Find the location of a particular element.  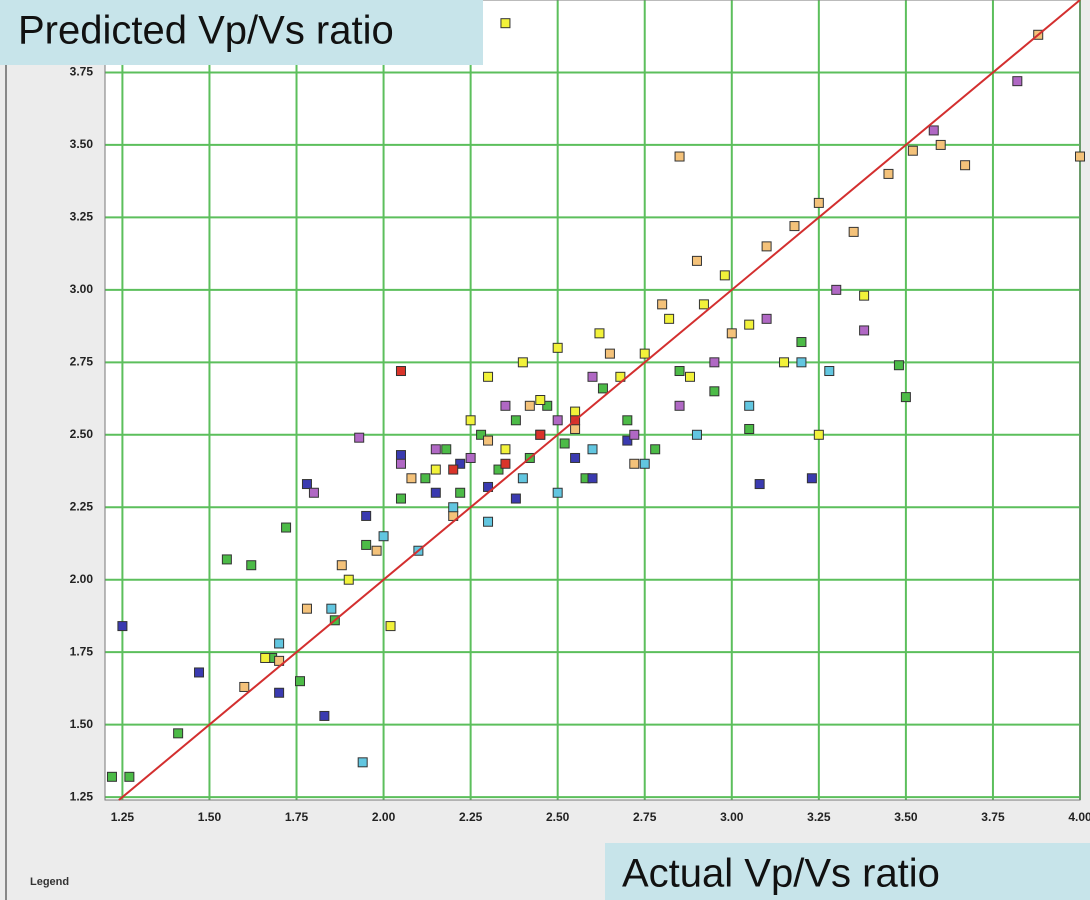

x-tick-label: 2.00 is located at coordinates (384, 817).